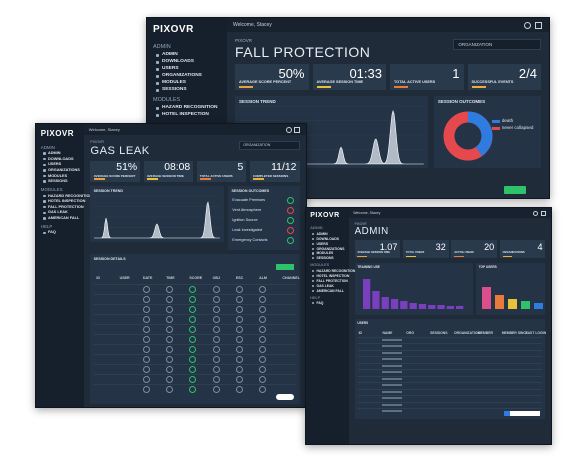 The width and height of the screenshot is (576, 463). Describe the element at coordinates (170, 278) in the screenshot. I see `table-header: TIME` at that location.